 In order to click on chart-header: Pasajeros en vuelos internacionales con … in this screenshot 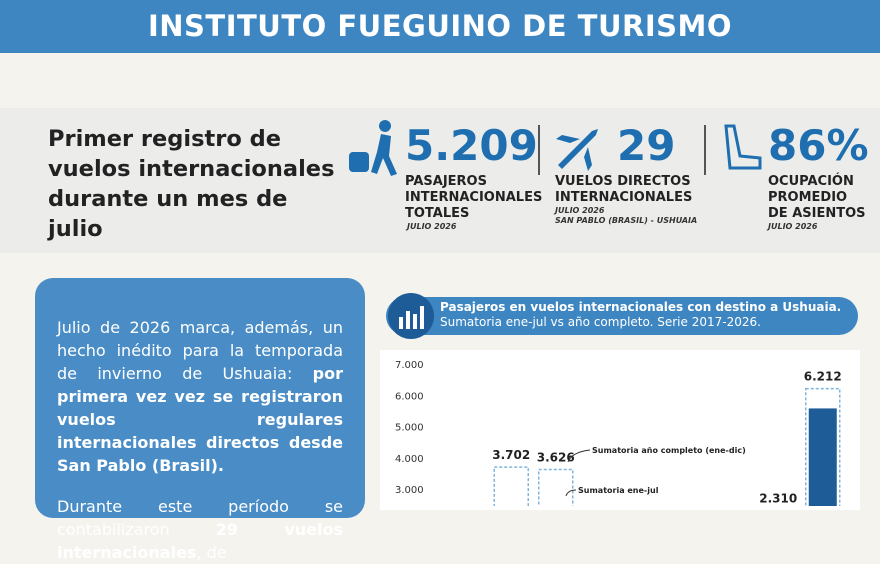, I will do `click(622, 316)`.